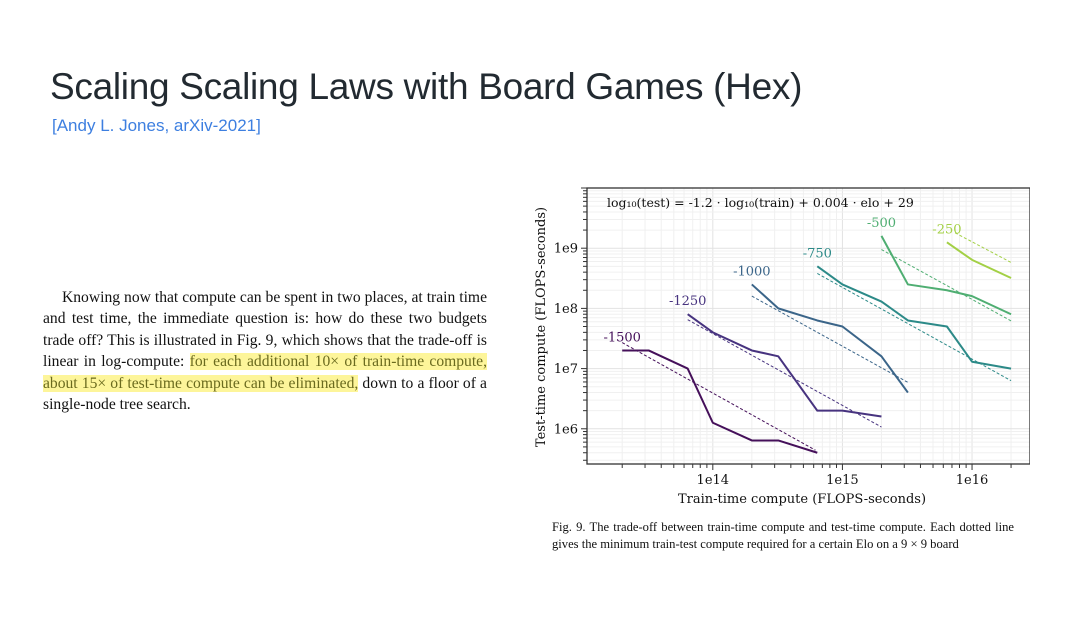  I want to click on series-minus-1250: -1250, so click(775, 361).